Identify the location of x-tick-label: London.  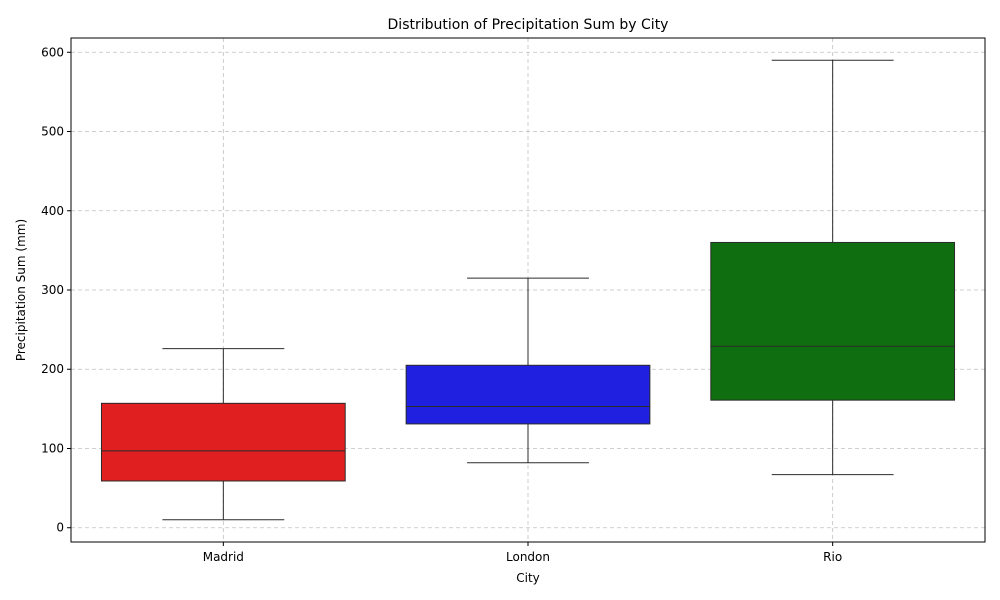
(528, 557).